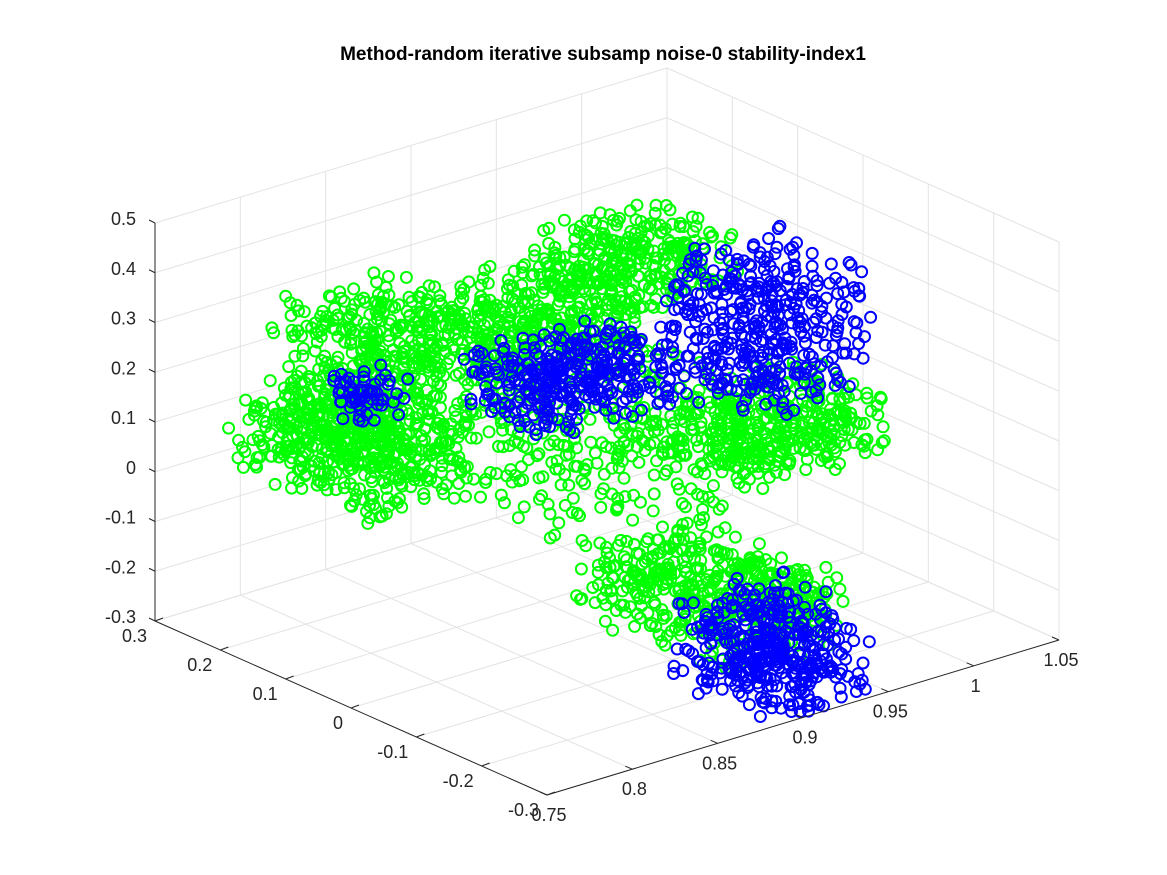  What do you see at coordinates (737, 688) in the screenshot?
I see `grid-line-y-floor` at bounding box center [737, 688].